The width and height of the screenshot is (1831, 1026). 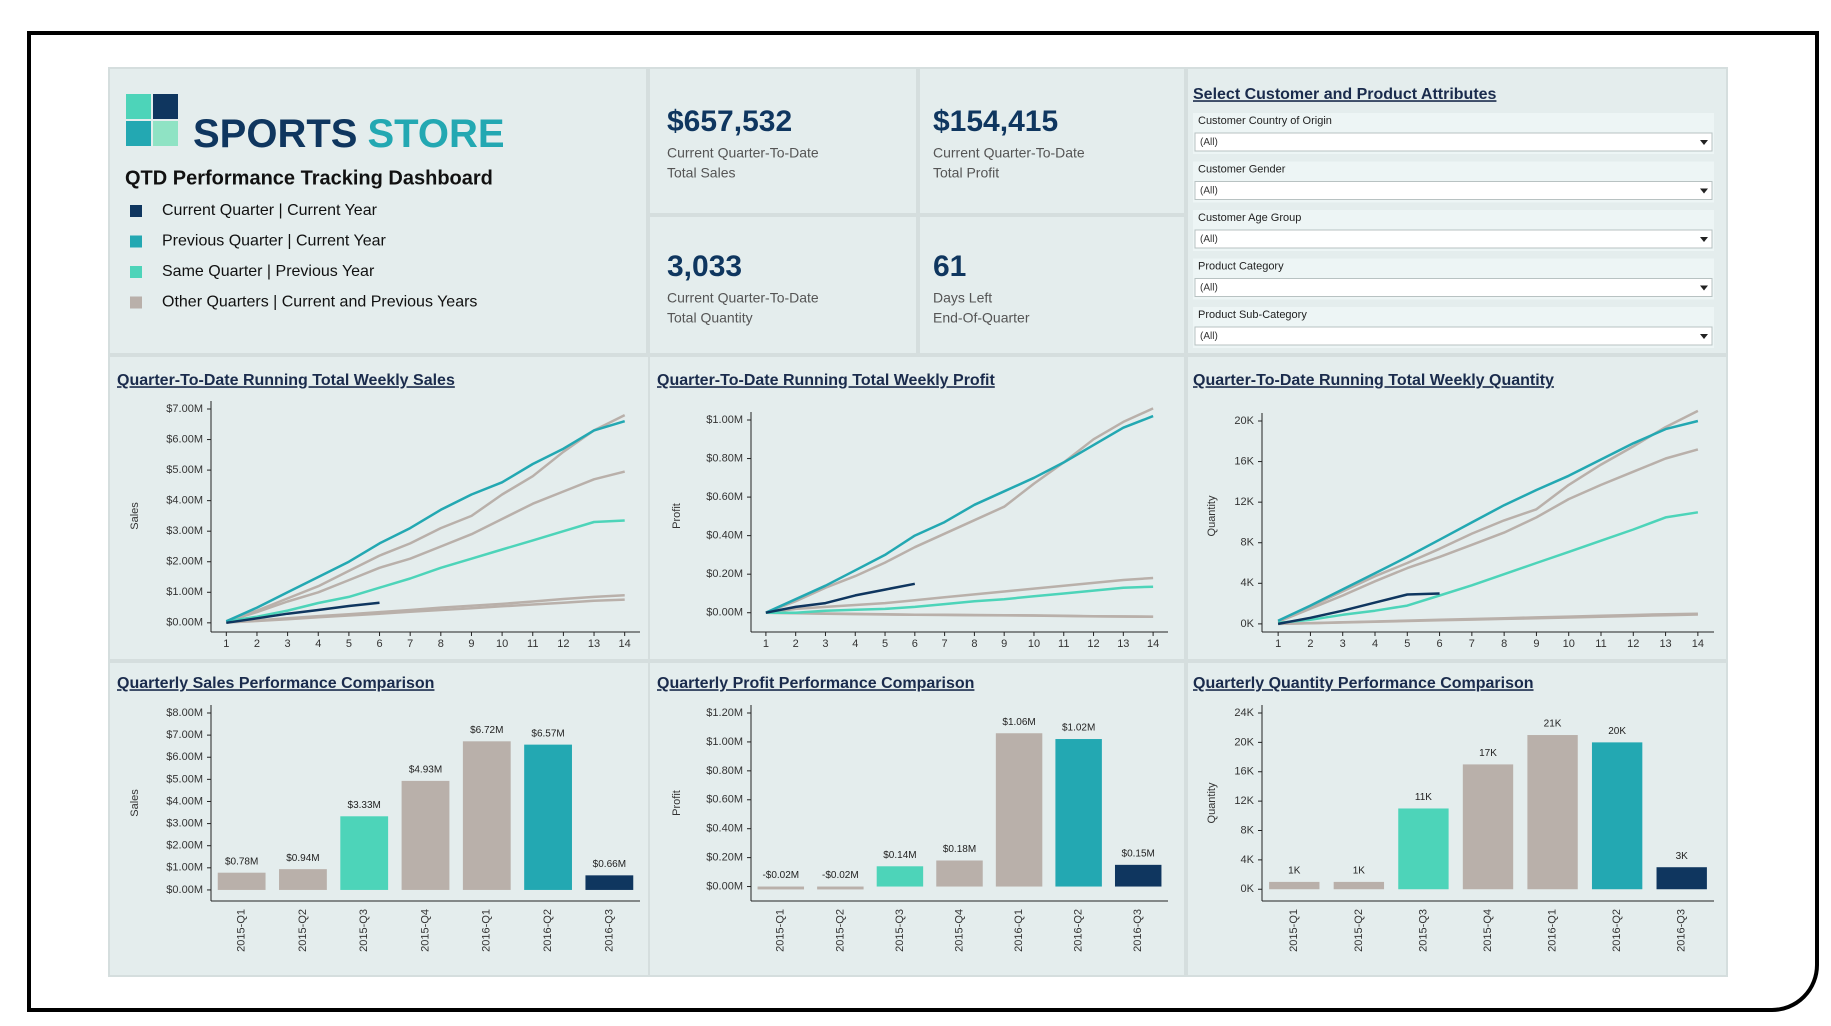 I want to click on y-axis-title: Quantity, so click(x=1212, y=515).